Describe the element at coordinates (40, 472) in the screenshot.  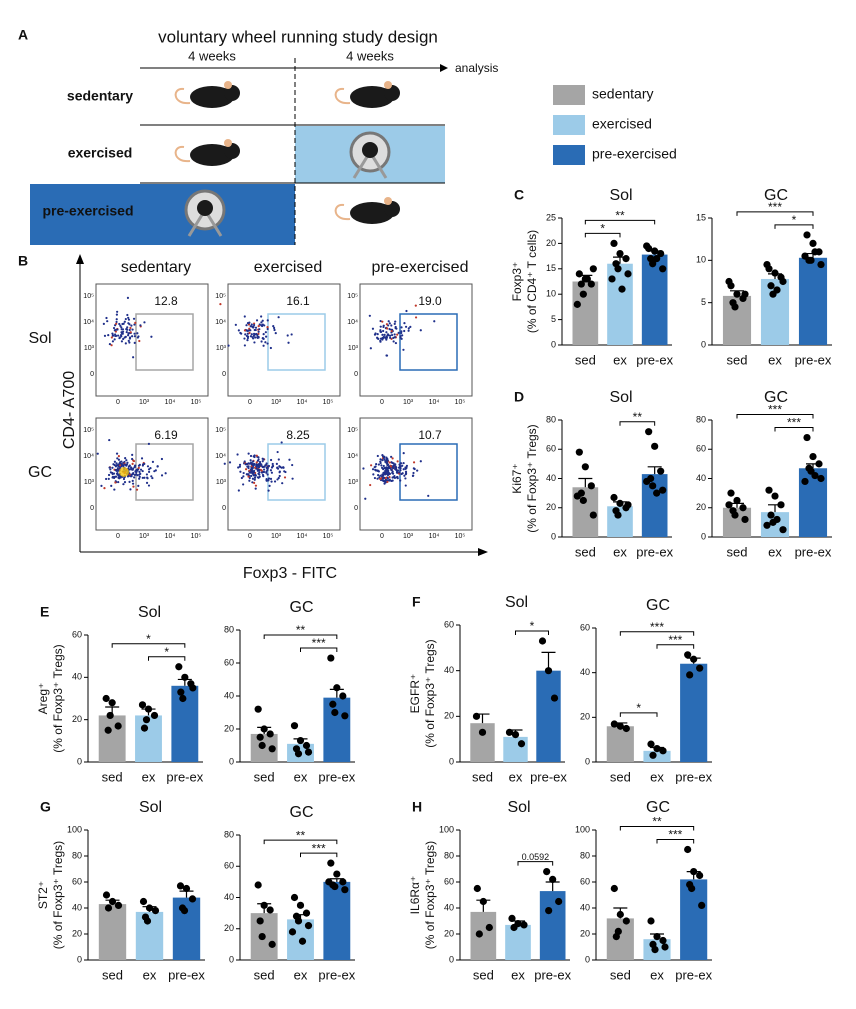
I see `row-title: GC` at that location.